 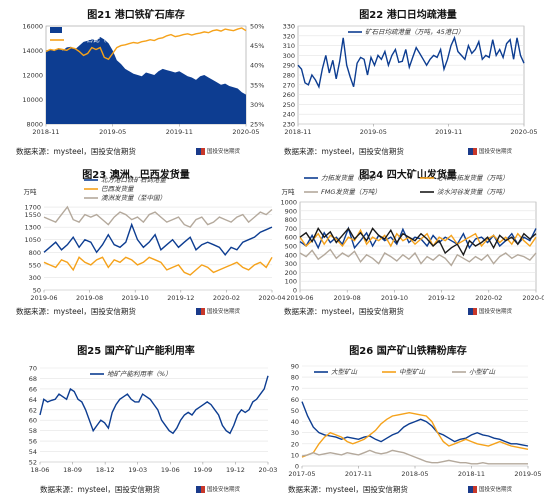 What do you see at coordinates (291, 264) in the screenshot?
I see `y-tick-label: 300` at bounding box center [291, 264].